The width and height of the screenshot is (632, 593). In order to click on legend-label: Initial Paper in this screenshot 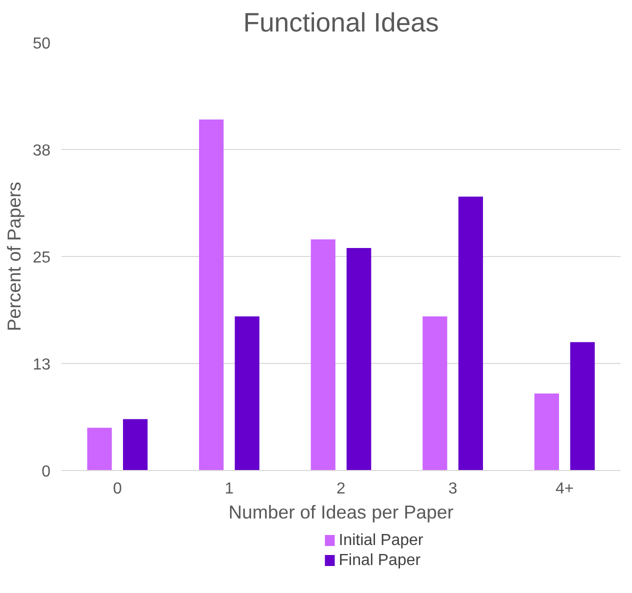, I will do `click(381, 540)`.